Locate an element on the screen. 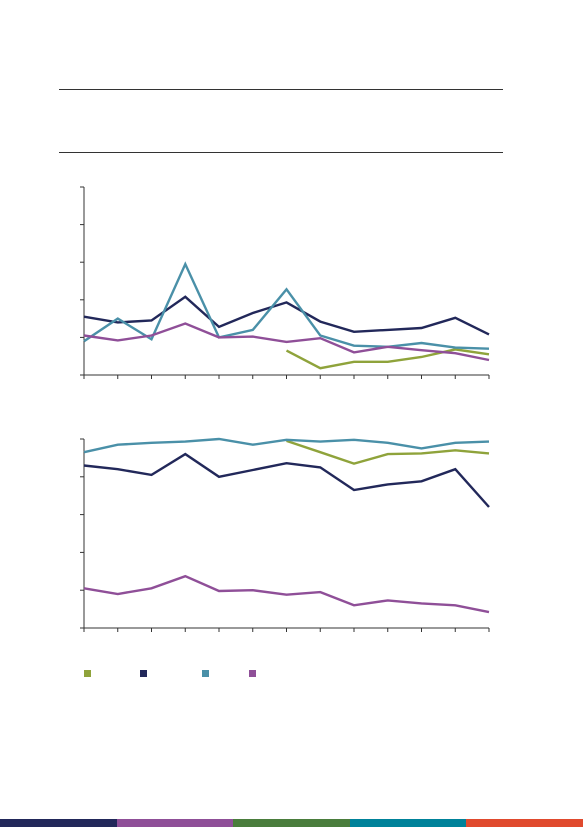  chart-2-series-3-line is located at coordinates (286, 445).